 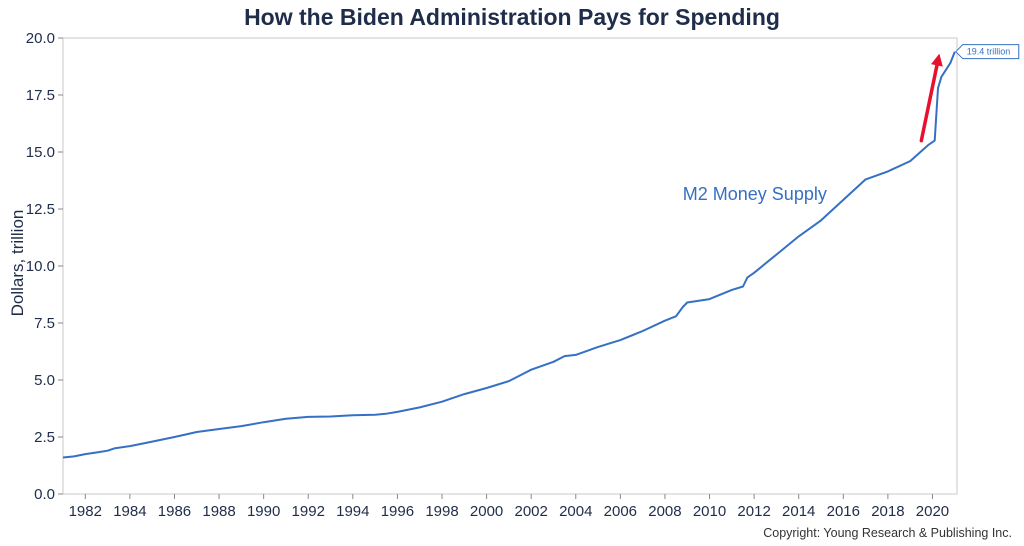 I want to click on y-tick-label: 20.0, so click(x=40, y=38).